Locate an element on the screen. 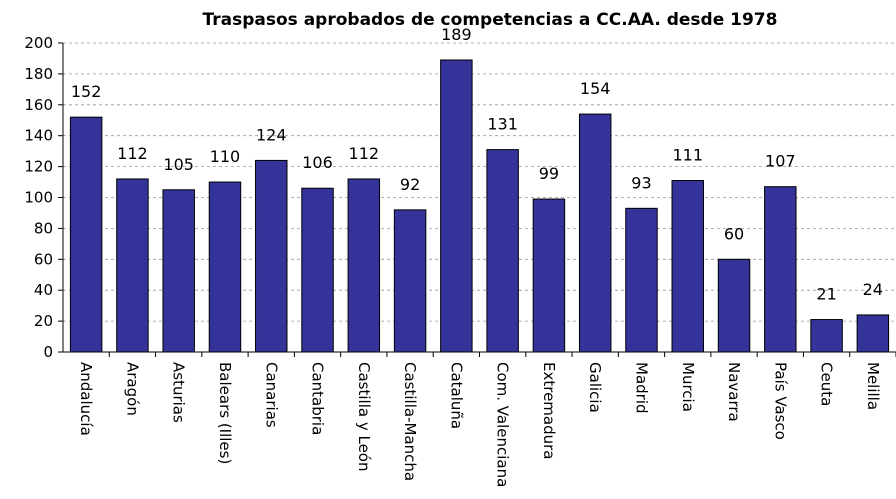 The image size is (896, 499). x-tick-label: Castilla-Mancha is located at coordinates (410, 421).